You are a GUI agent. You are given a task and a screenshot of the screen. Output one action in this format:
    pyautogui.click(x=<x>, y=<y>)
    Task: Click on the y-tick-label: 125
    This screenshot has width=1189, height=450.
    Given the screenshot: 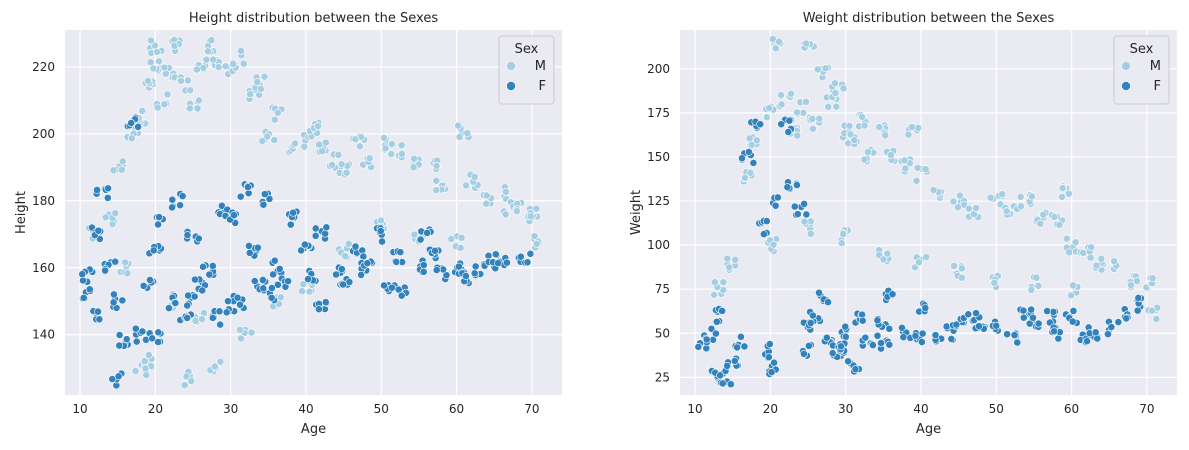 What is the action you would take?
    pyautogui.click(x=658, y=201)
    